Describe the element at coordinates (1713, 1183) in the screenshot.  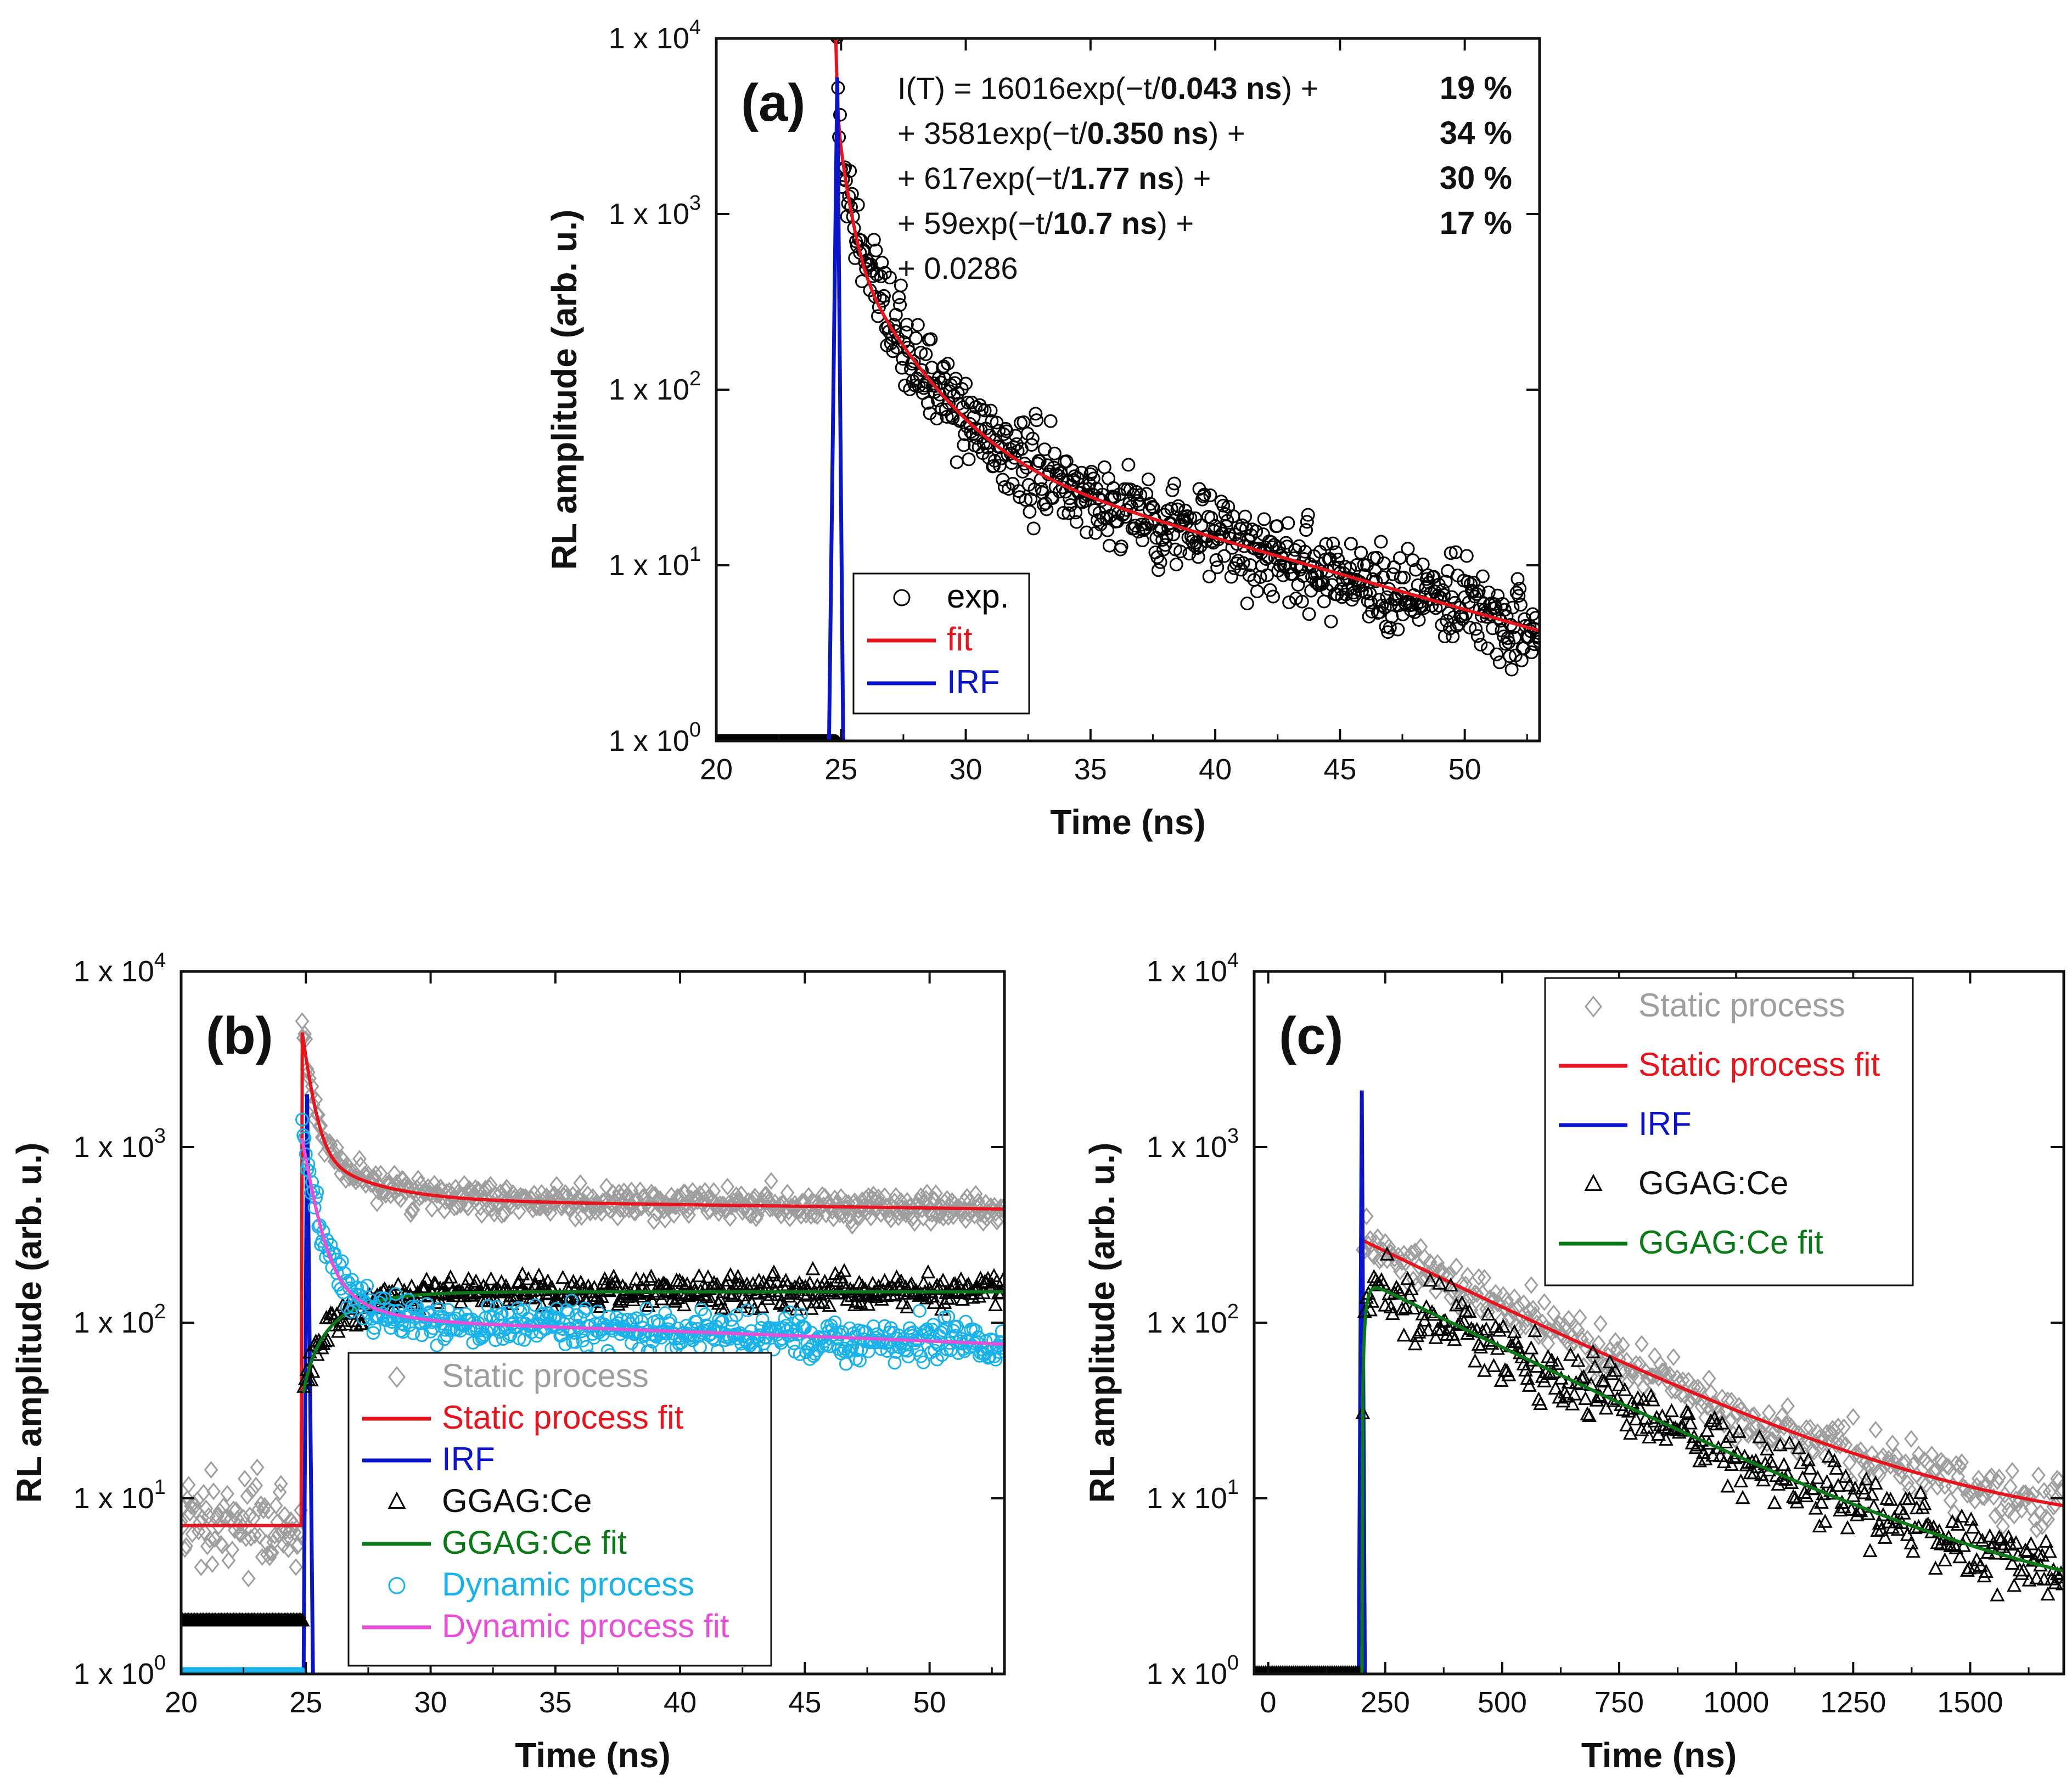
I see `legend-label: GGAG:Ce` at that location.